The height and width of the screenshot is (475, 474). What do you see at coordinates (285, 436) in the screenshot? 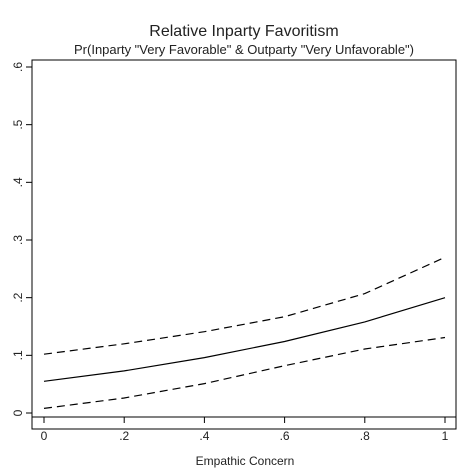
I see `x-tick-label: .6` at bounding box center [285, 436].